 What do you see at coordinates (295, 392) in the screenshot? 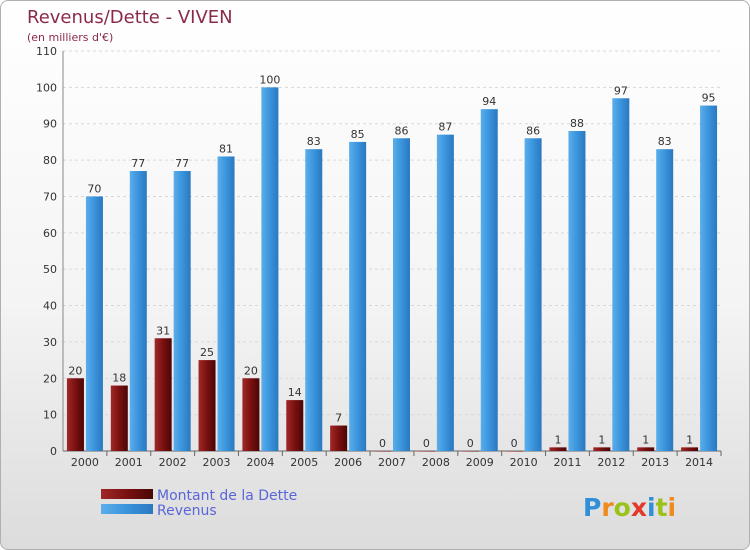
I see `value-label-debt-2005: 14` at bounding box center [295, 392].